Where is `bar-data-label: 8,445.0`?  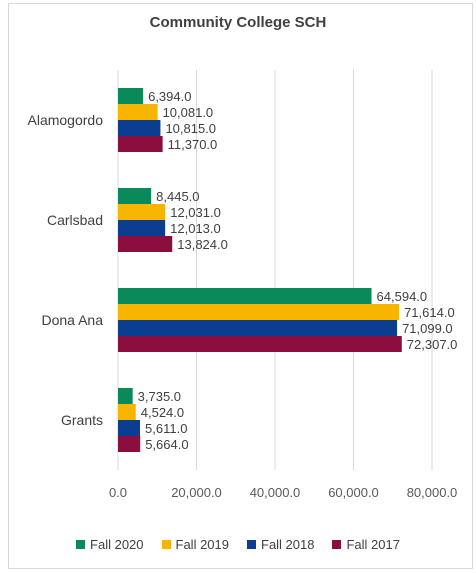
bar-data-label: 8,445.0 is located at coordinates (177, 196).